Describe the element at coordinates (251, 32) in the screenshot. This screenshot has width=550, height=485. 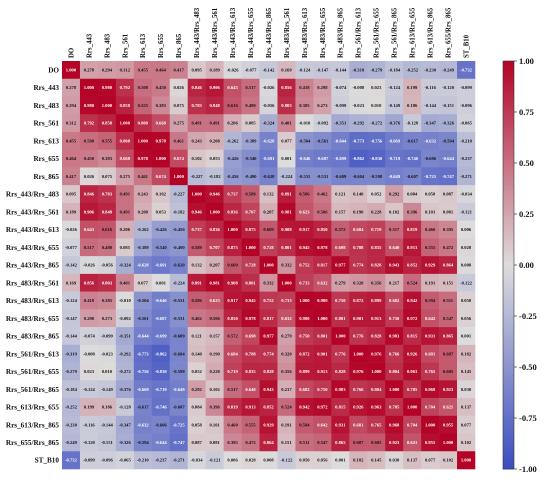
I see `column-label: Rrs_443/Rrs_655` at that location.